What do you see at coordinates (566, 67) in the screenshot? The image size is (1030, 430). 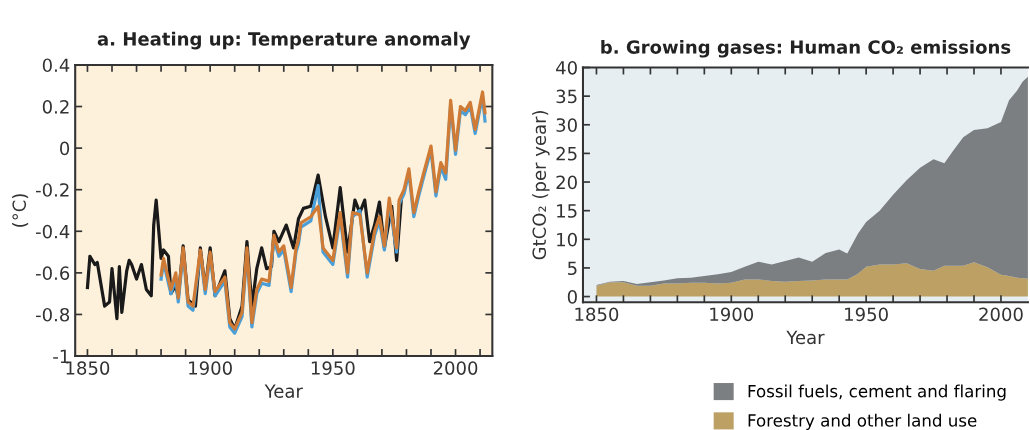 I see `y-tick-label: 40` at bounding box center [566, 67].